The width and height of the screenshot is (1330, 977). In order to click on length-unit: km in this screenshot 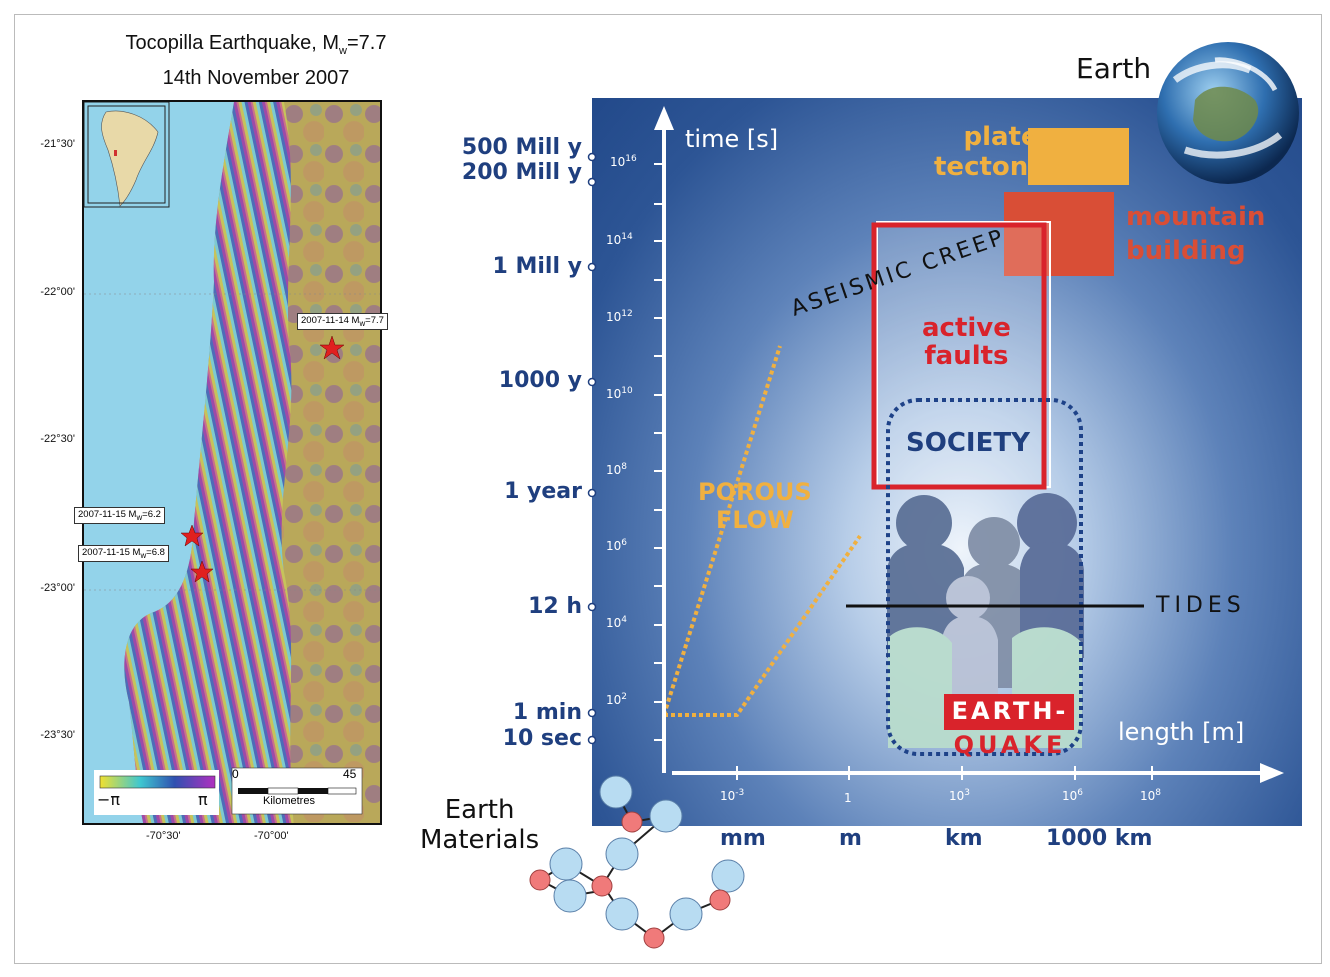, I will do `click(964, 838)`.